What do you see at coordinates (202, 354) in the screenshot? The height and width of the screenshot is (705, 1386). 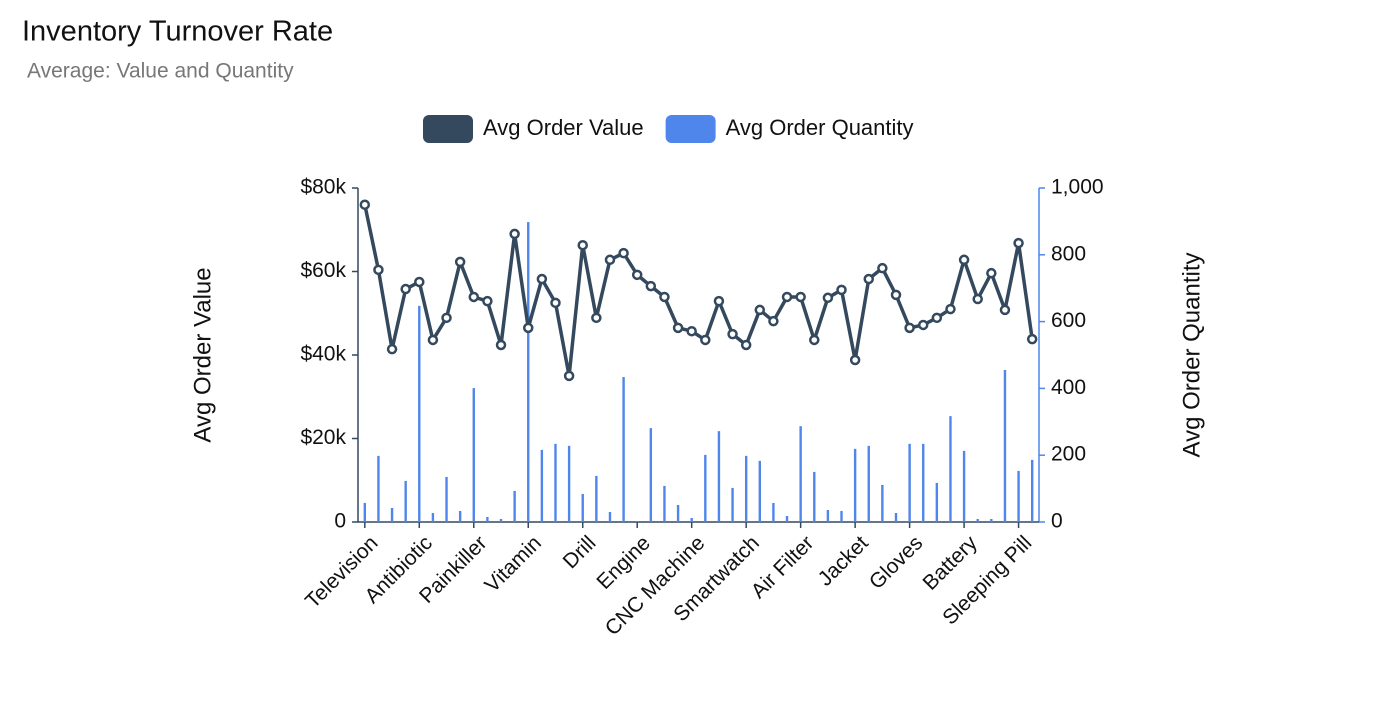 I see `y-axis-title: Avg Order Value` at bounding box center [202, 354].